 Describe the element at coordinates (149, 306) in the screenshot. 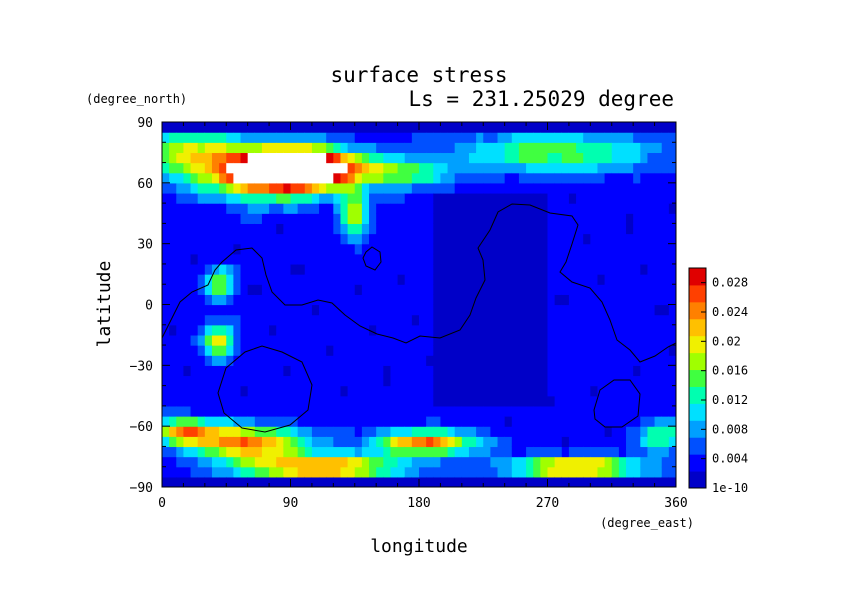

I see `y-tick-label: 0` at that location.